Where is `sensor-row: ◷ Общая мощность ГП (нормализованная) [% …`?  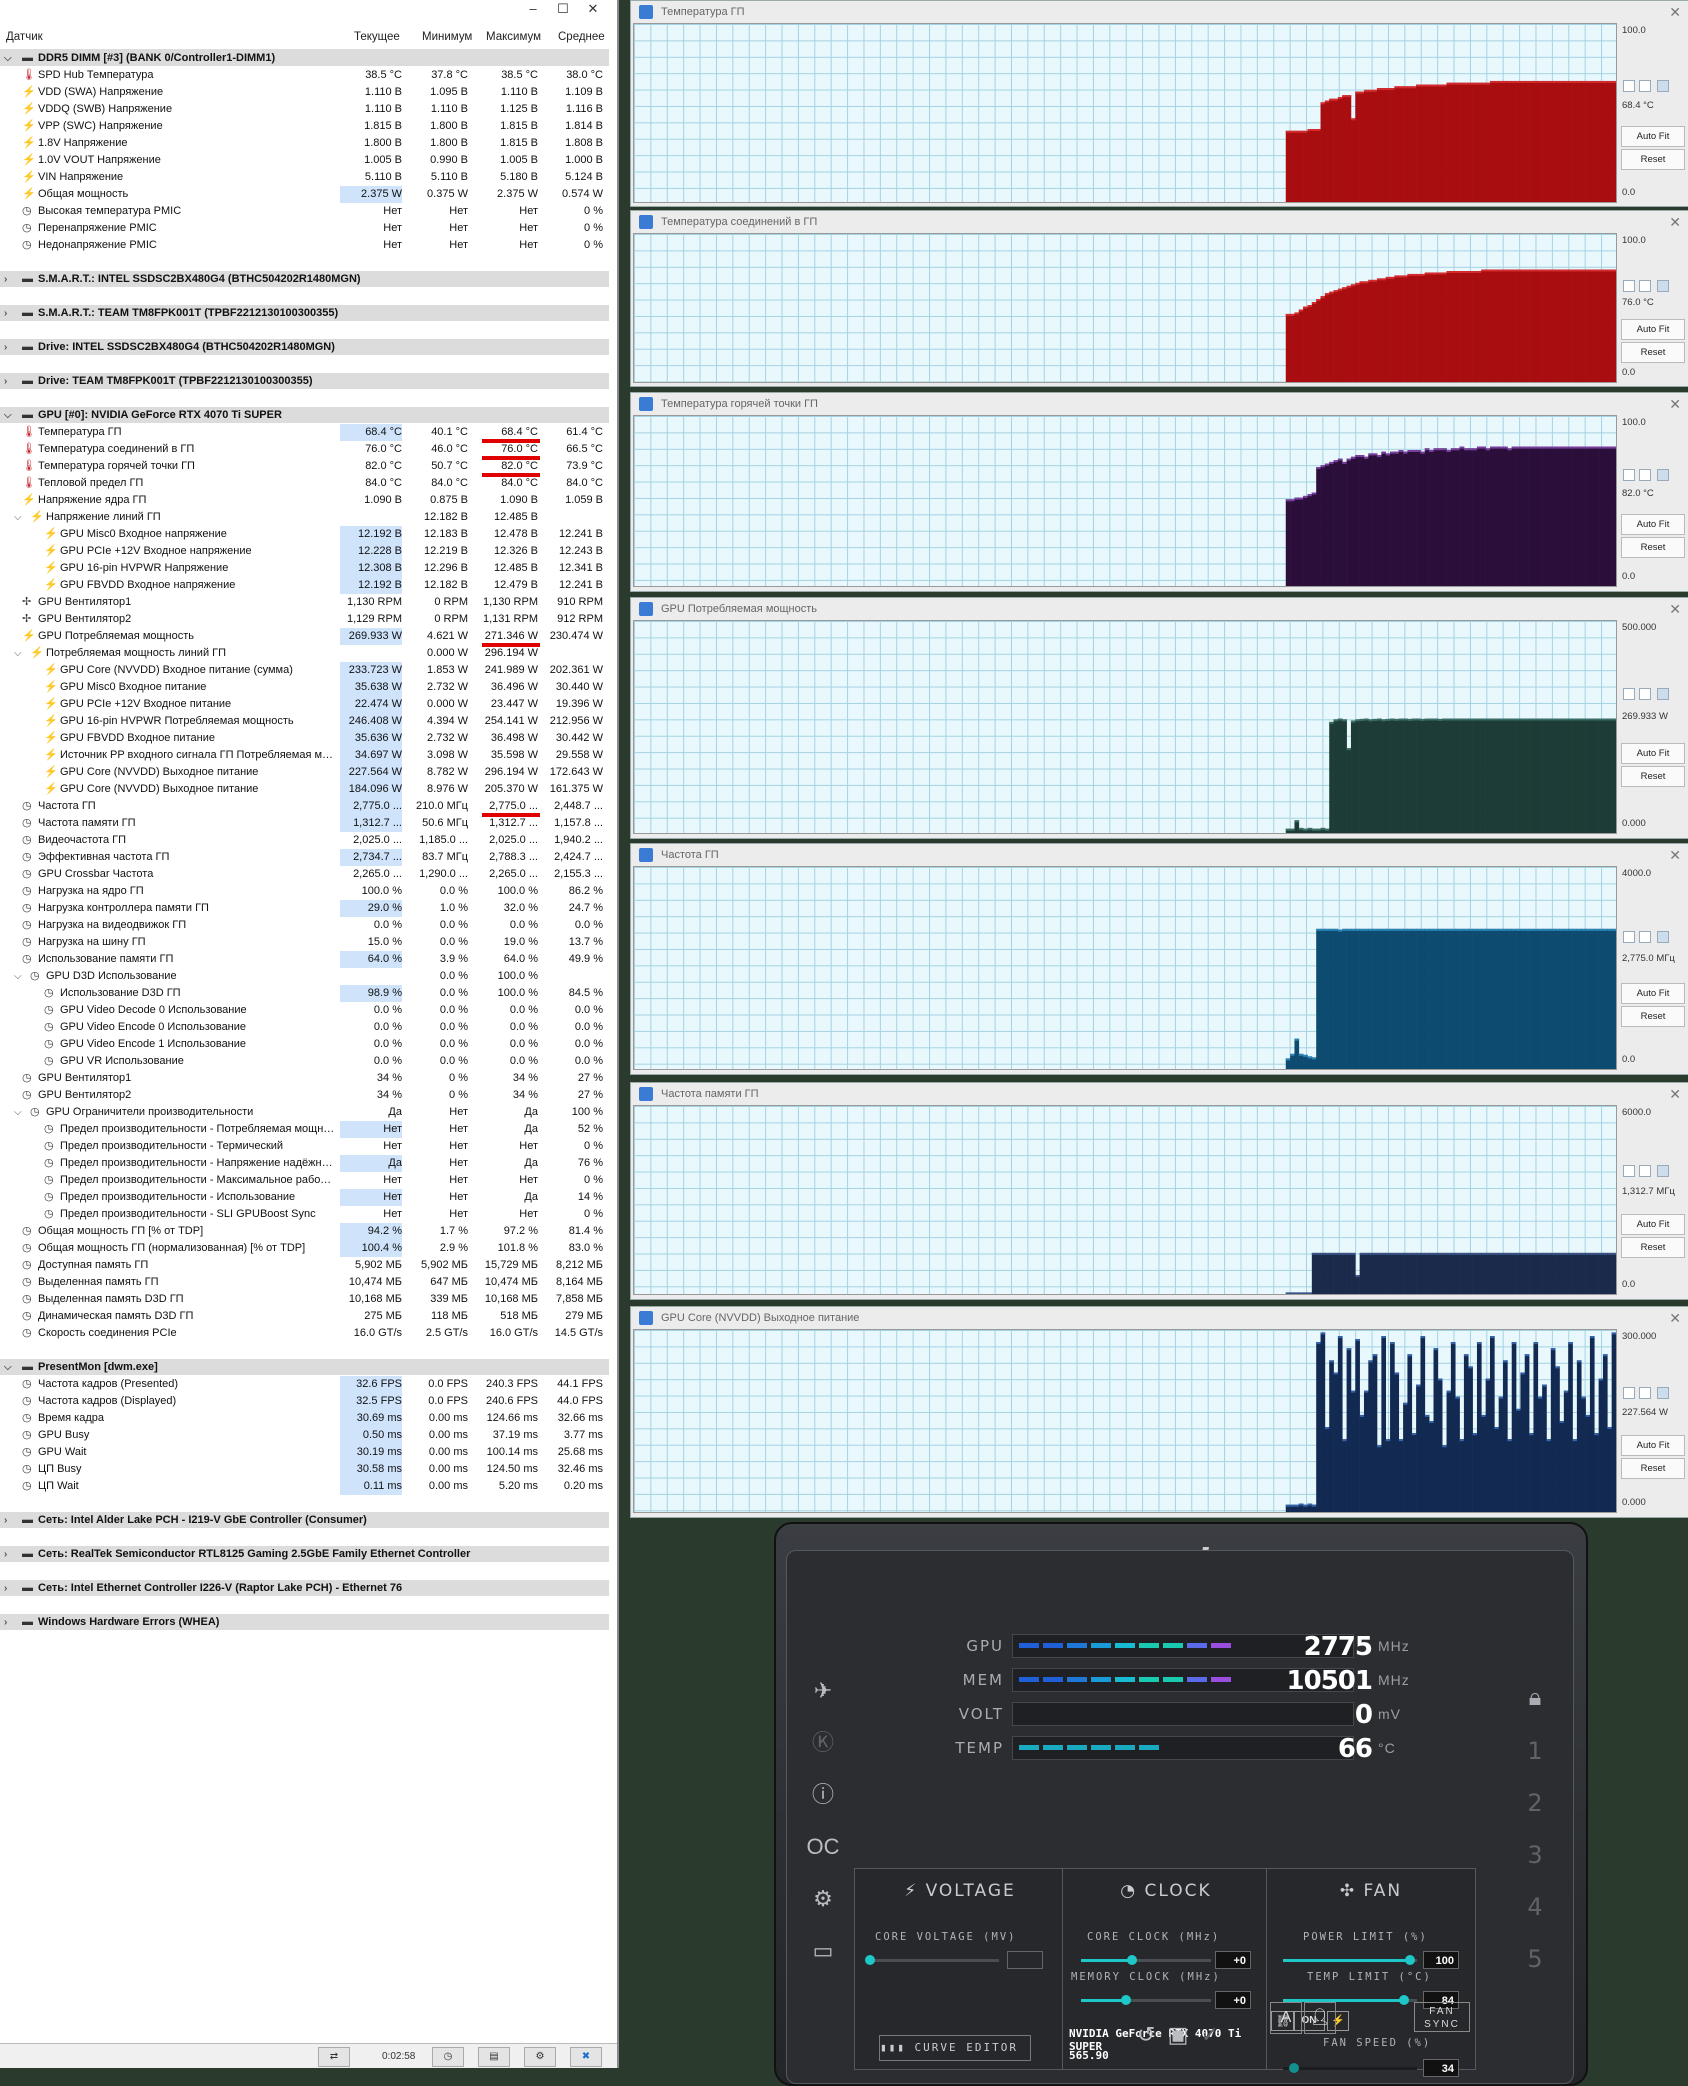
sensor-row: ◷ Общая мощность ГП (нормализованная) [% … is located at coordinates (304, 1248).